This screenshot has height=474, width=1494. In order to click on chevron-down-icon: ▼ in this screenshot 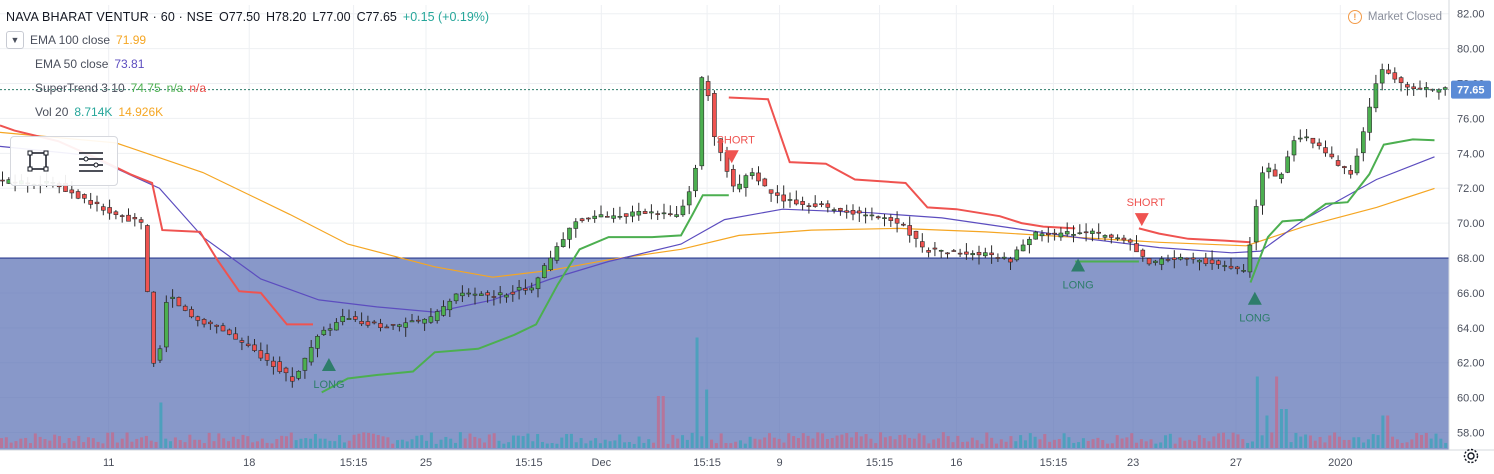, I will do `click(15, 40)`.